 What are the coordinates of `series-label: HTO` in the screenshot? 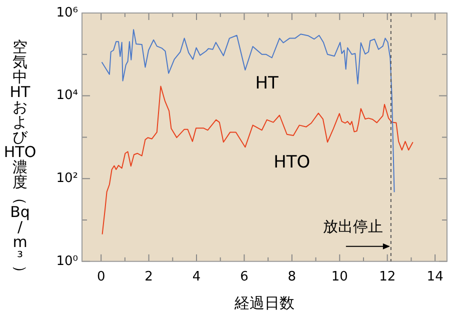 It's located at (292, 162).